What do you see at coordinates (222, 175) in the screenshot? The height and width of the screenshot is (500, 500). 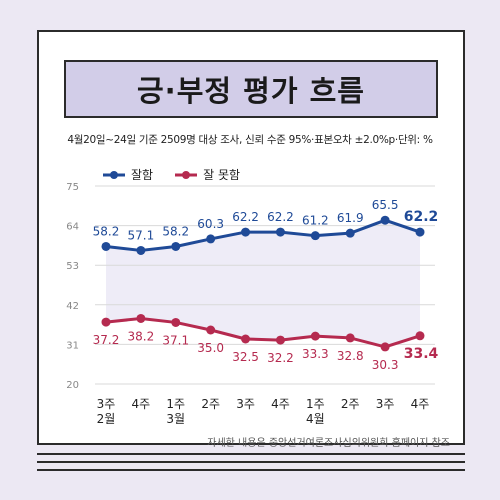 I see `legend-label-negative: 잘 못함` at bounding box center [222, 175].